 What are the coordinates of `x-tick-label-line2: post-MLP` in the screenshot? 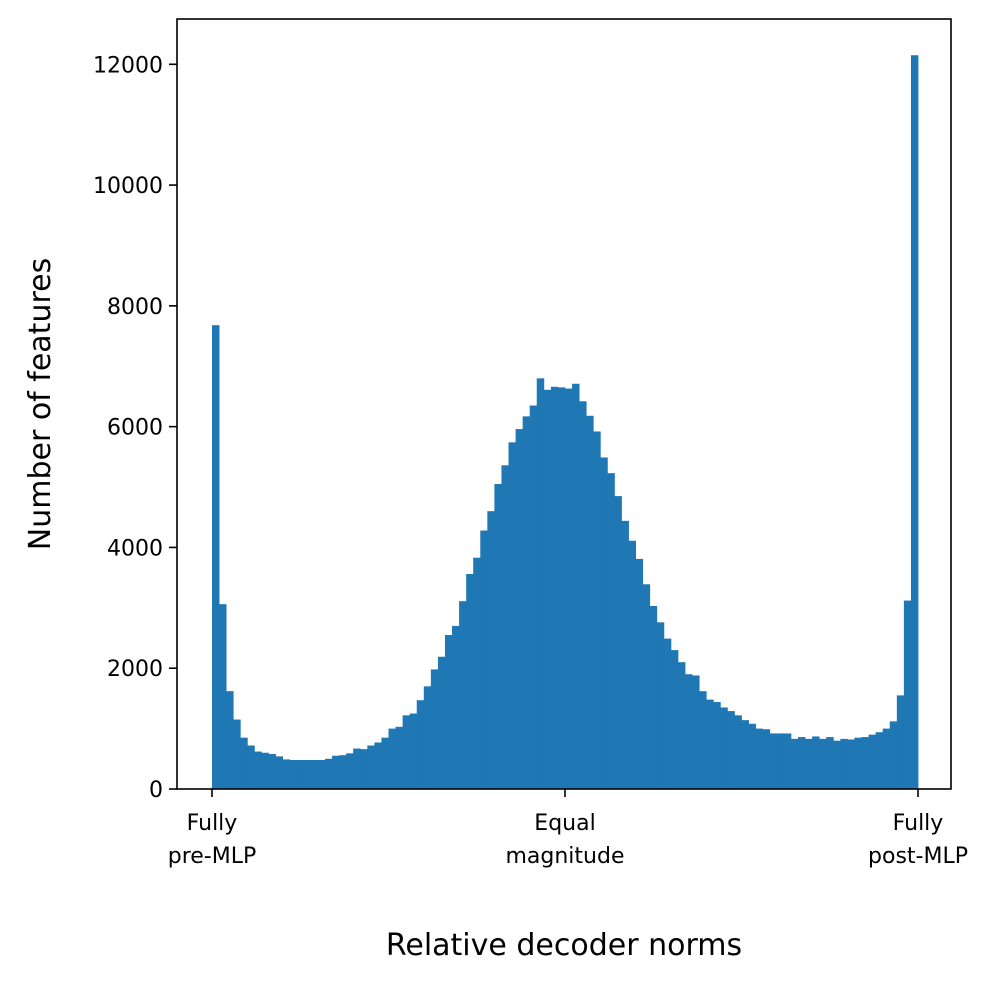 It's located at (918, 856).